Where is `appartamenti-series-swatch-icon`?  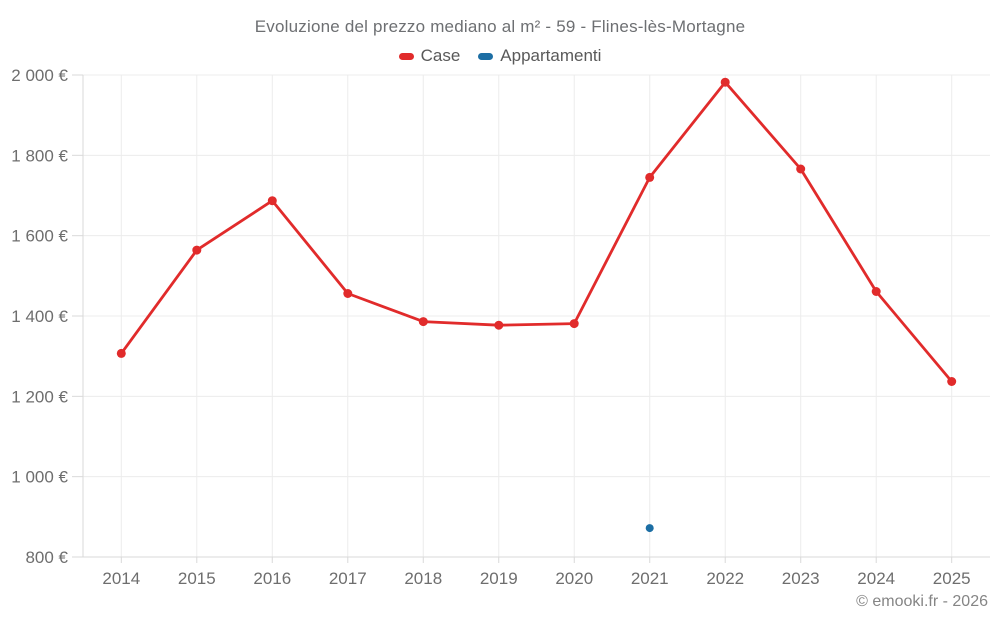
appartamenti-series-swatch-icon is located at coordinates (486, 56).